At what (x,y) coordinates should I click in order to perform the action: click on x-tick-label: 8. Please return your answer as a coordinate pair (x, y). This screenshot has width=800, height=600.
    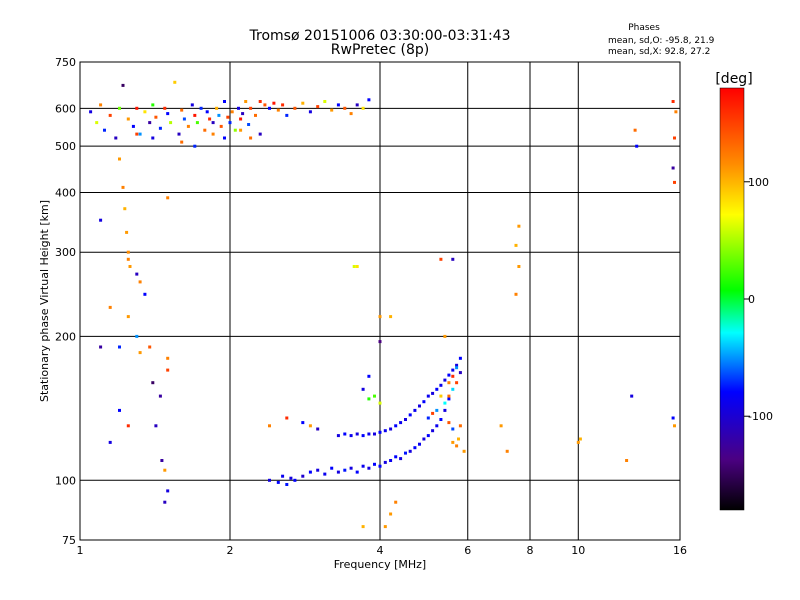
    Looking at the image, I should click on (530, 550).